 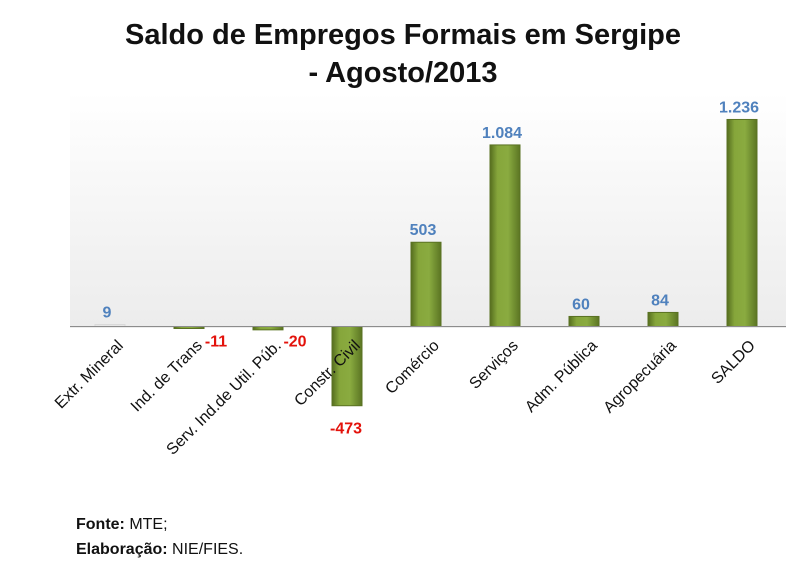 I want to click on x-tick-label-1: Ind. de Trans, so click(x=167, y=376).